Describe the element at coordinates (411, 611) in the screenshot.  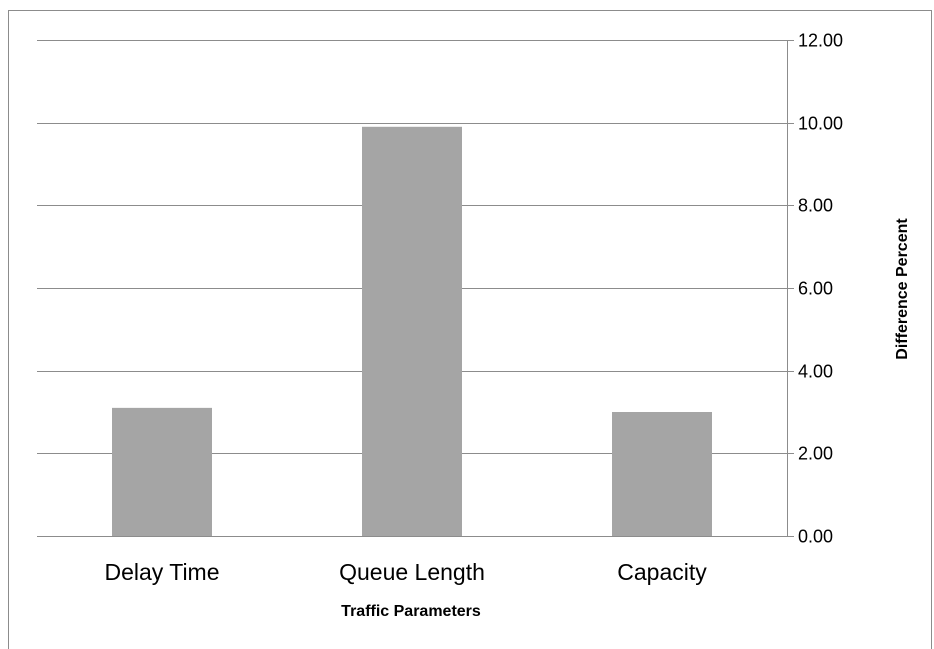
I see `x-axis-title: Traffic Parameters` at that location.